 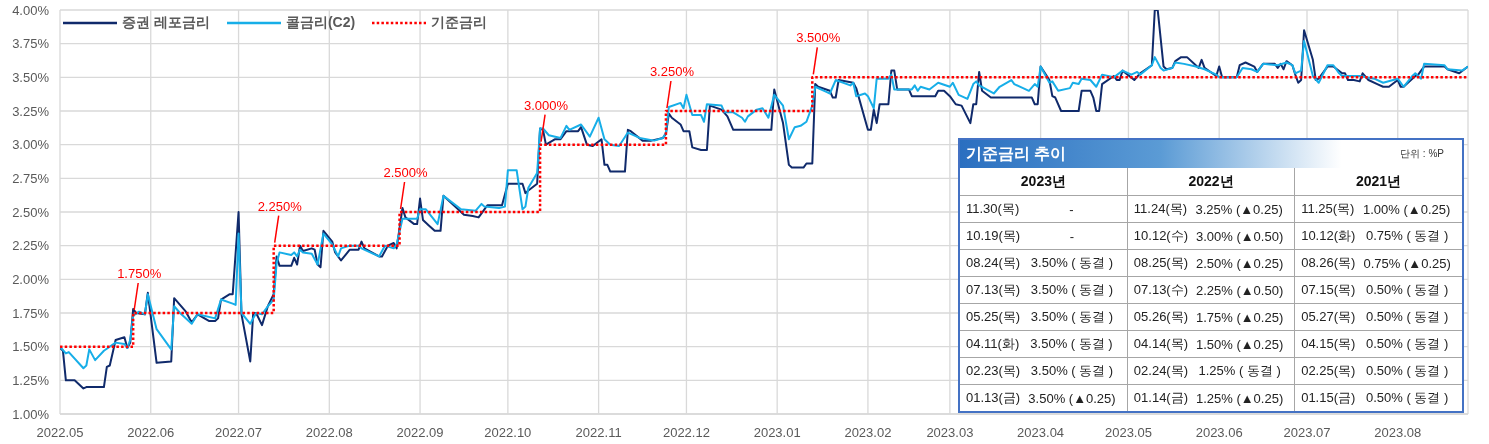 What do you see at coordinates (31, 44) in the screenshot?
I see `y-tick-label: 3.75%` at bounding box center [31, 44].